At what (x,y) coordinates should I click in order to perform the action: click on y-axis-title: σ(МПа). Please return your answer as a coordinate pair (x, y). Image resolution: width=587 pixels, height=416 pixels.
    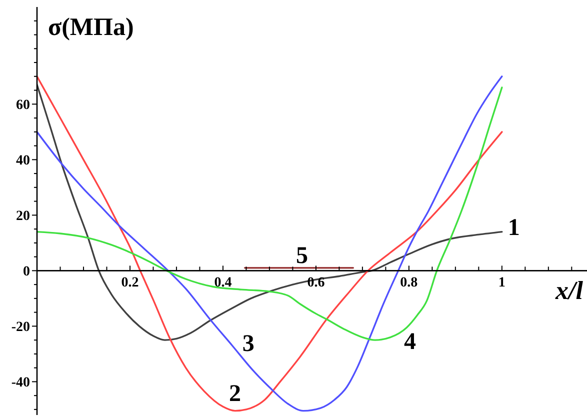
    Looking at the image, I should click on (91, 28).